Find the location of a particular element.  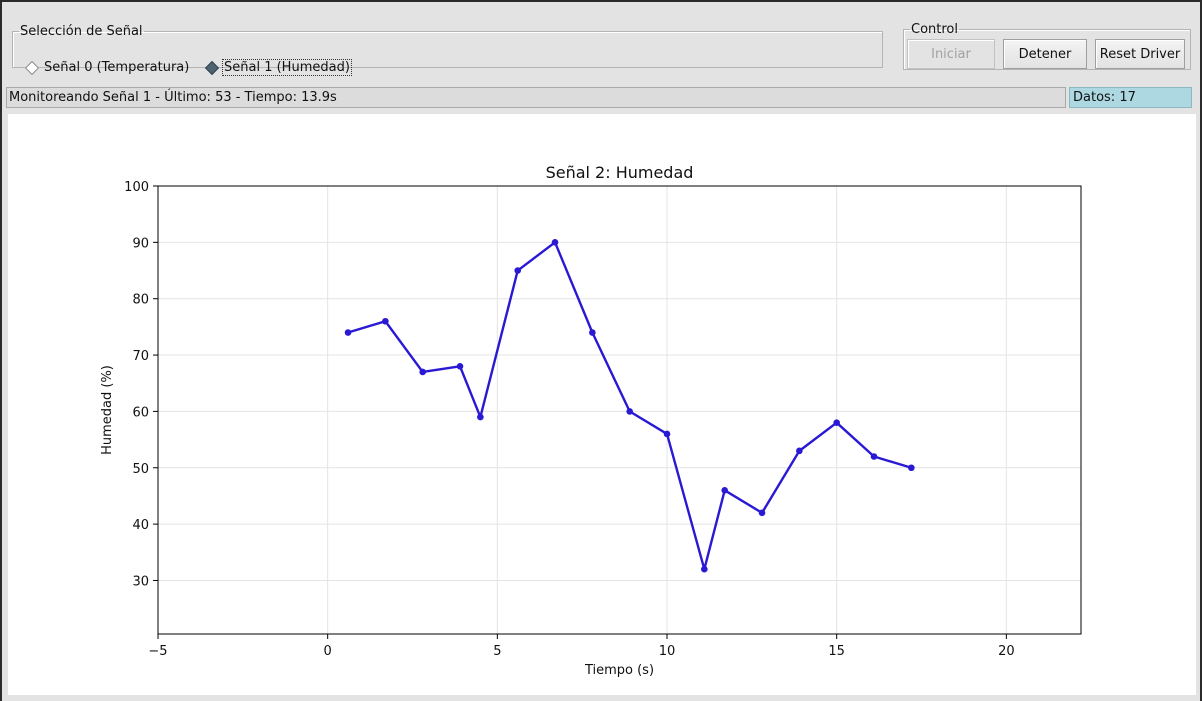

control-group: Control is located at coordinates (1047, 46).